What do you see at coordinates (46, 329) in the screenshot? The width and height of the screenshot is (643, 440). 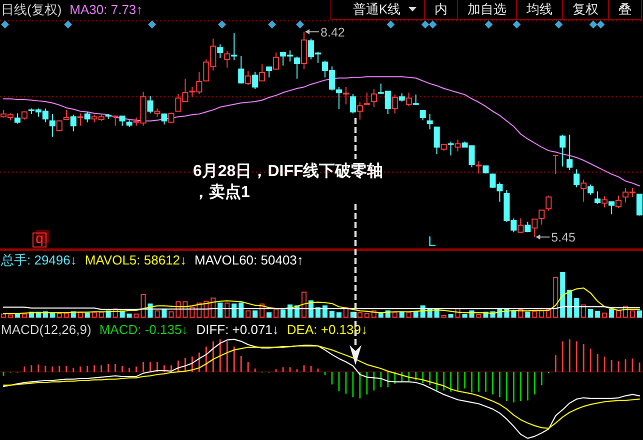 I see `title: MACD(12,26,9)` at bounding box center [46, 329].